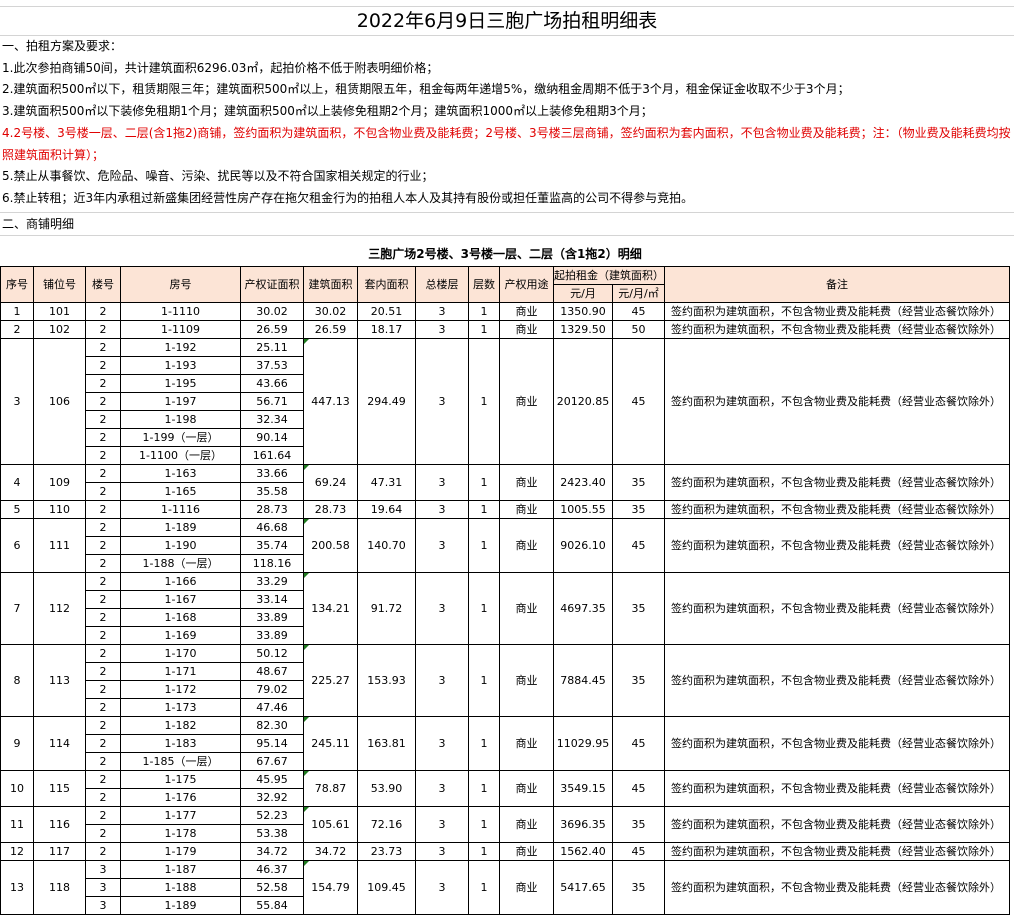 The width and height of the screenshot is (1014, 916). I want to click on room-cell: 1-197, so click(180, 401).